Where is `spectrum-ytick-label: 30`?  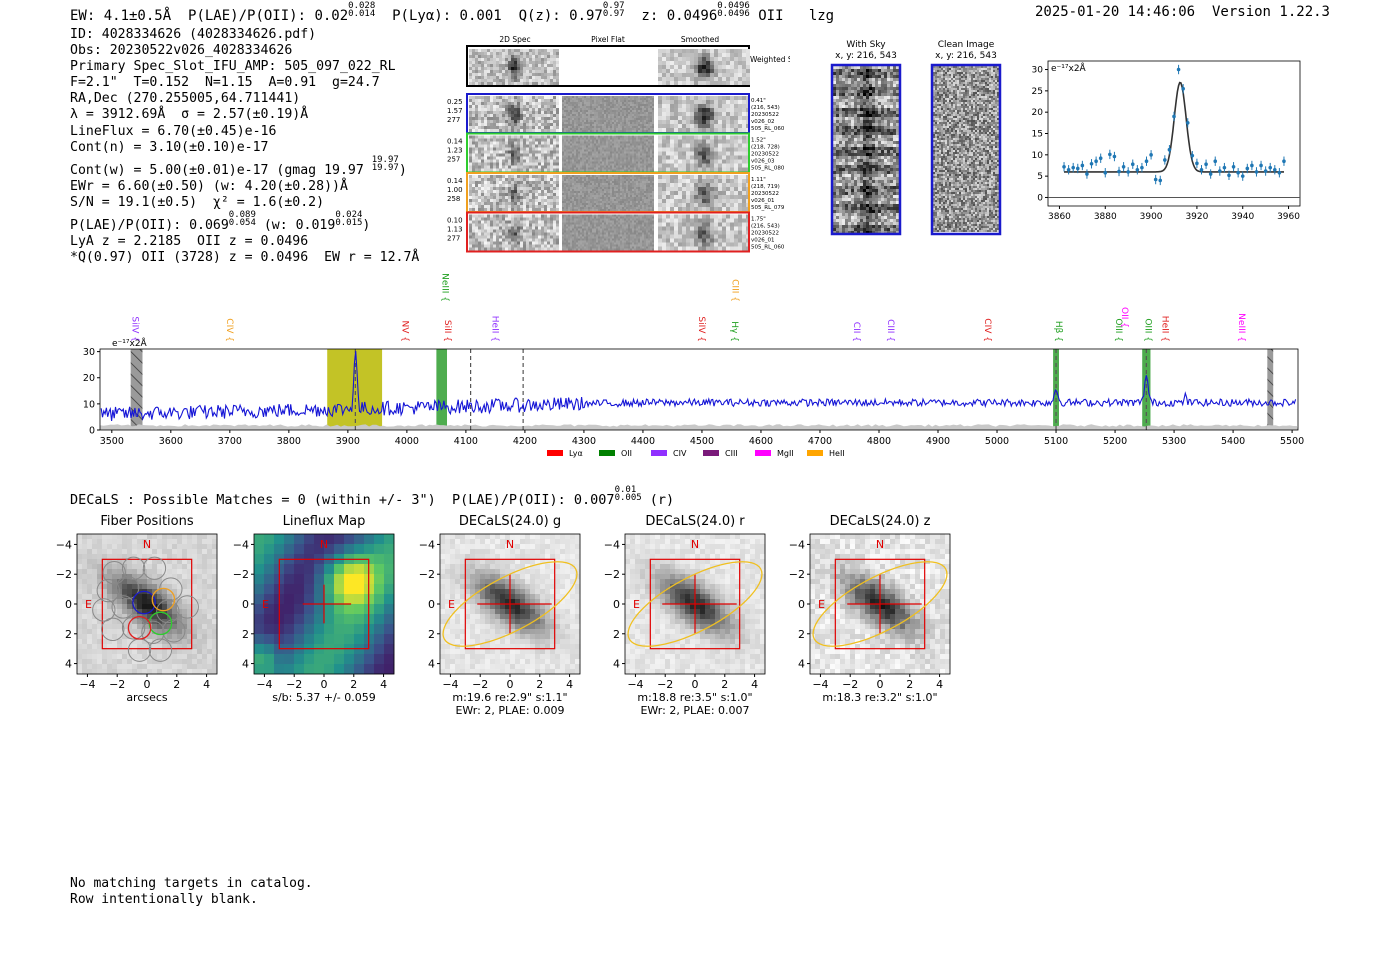
spectrum-ytick-label: 30 is located at coordinates (89, 352).